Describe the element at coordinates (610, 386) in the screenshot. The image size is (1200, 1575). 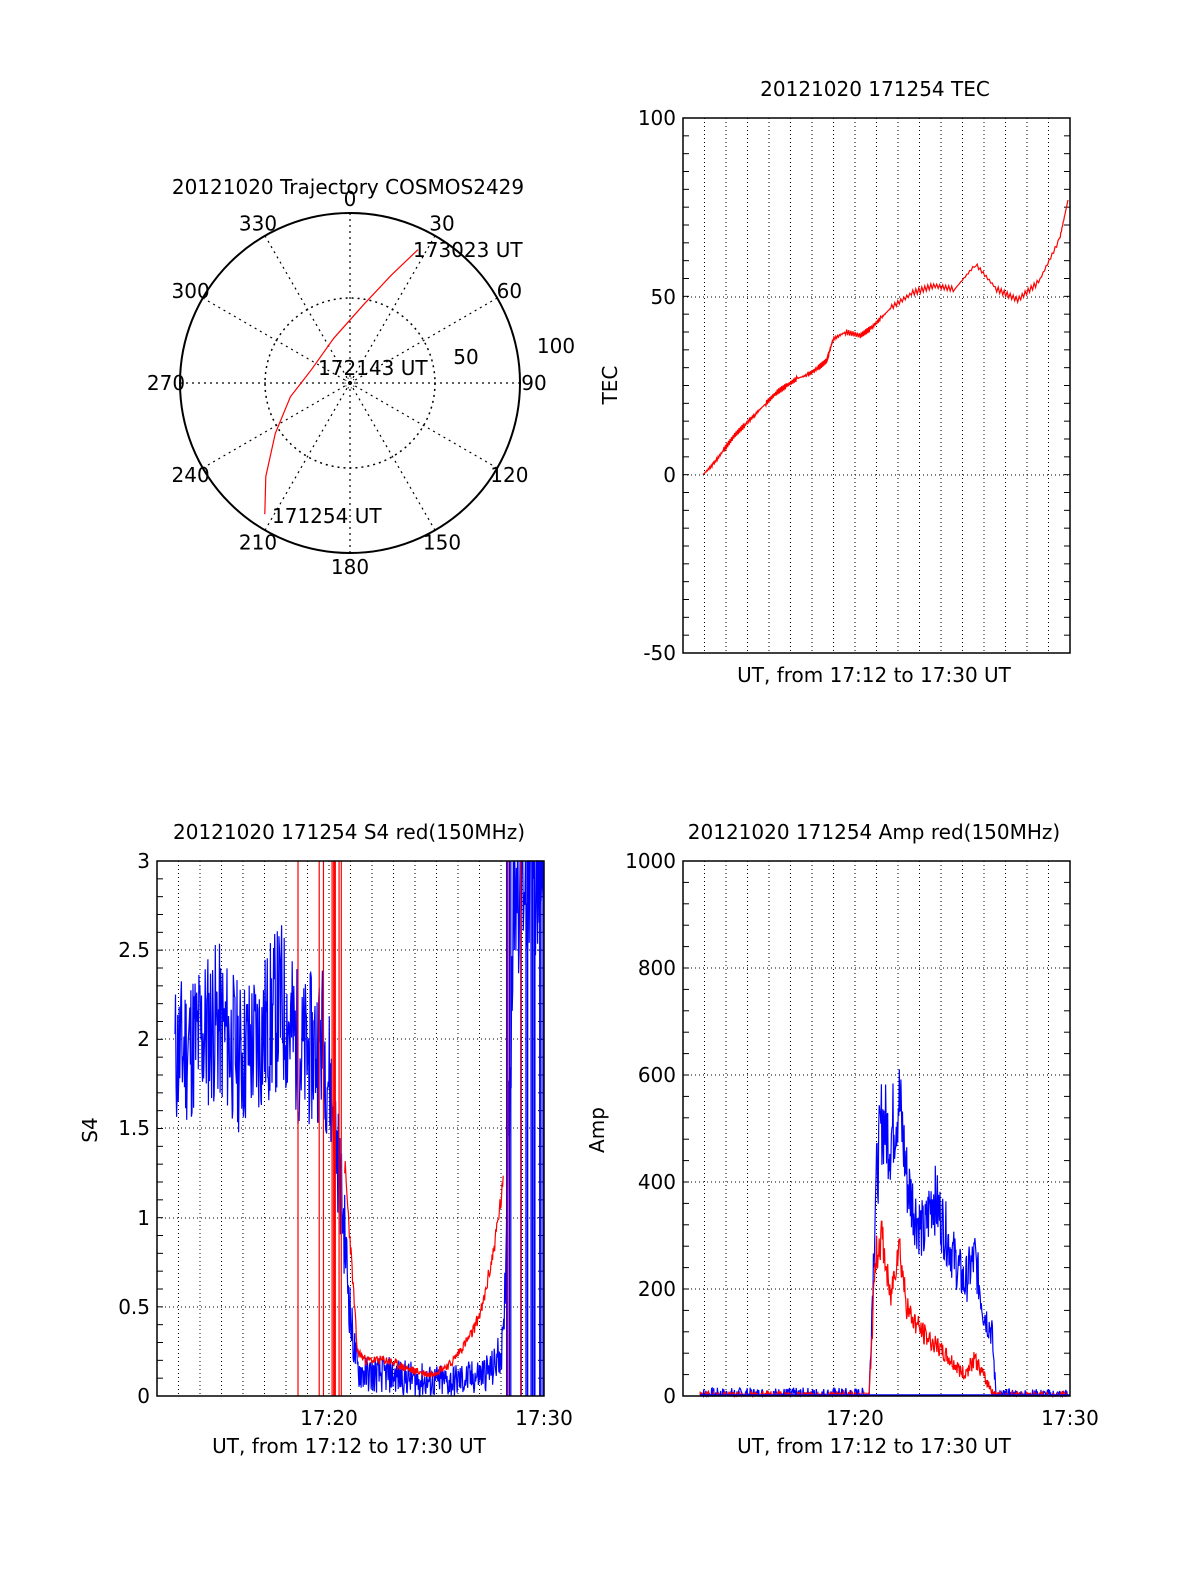
I see `tec-ylabel: TEC` at that location.